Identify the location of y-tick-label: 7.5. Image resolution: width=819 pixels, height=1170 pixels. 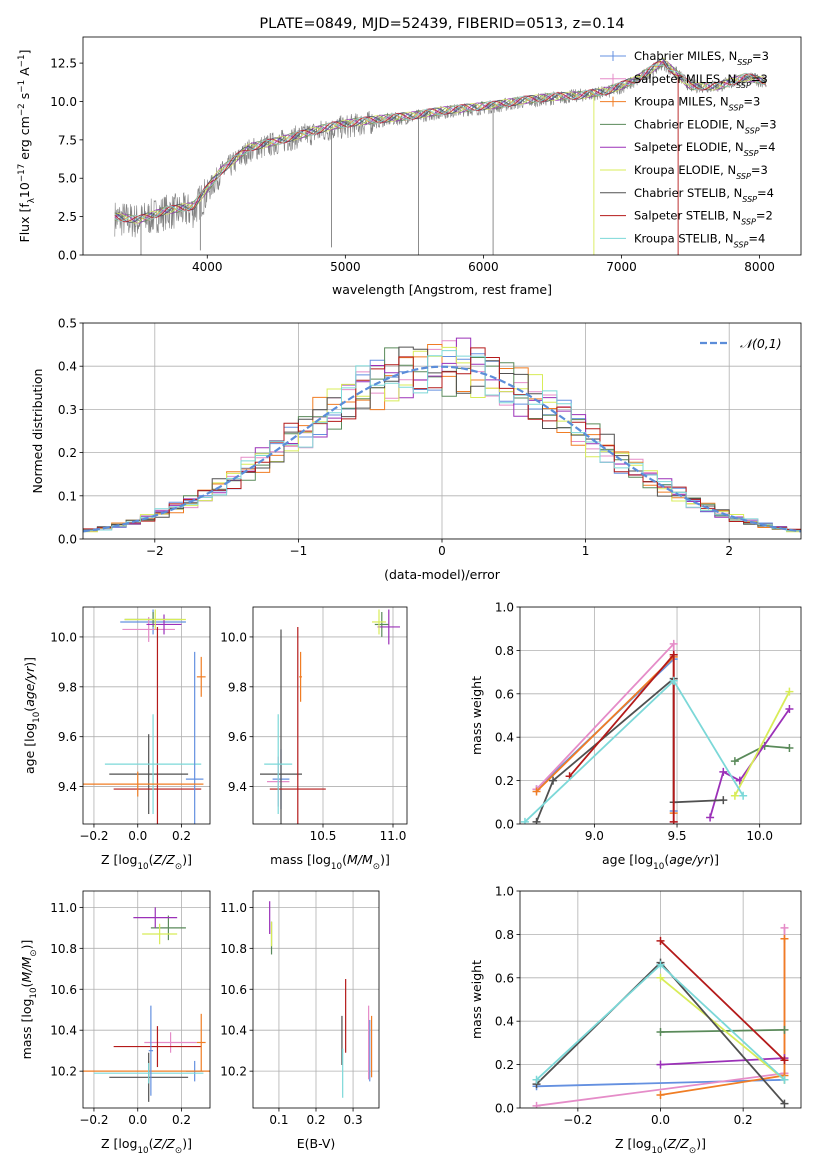
(67, 140).